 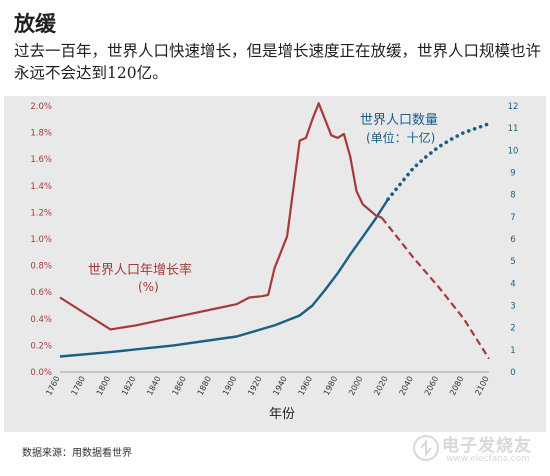 What do you see at coordinates (41, 267) in the screenshot?
I see `left-axis-tick-label: 0.8%` at bounding box center [41, 267].